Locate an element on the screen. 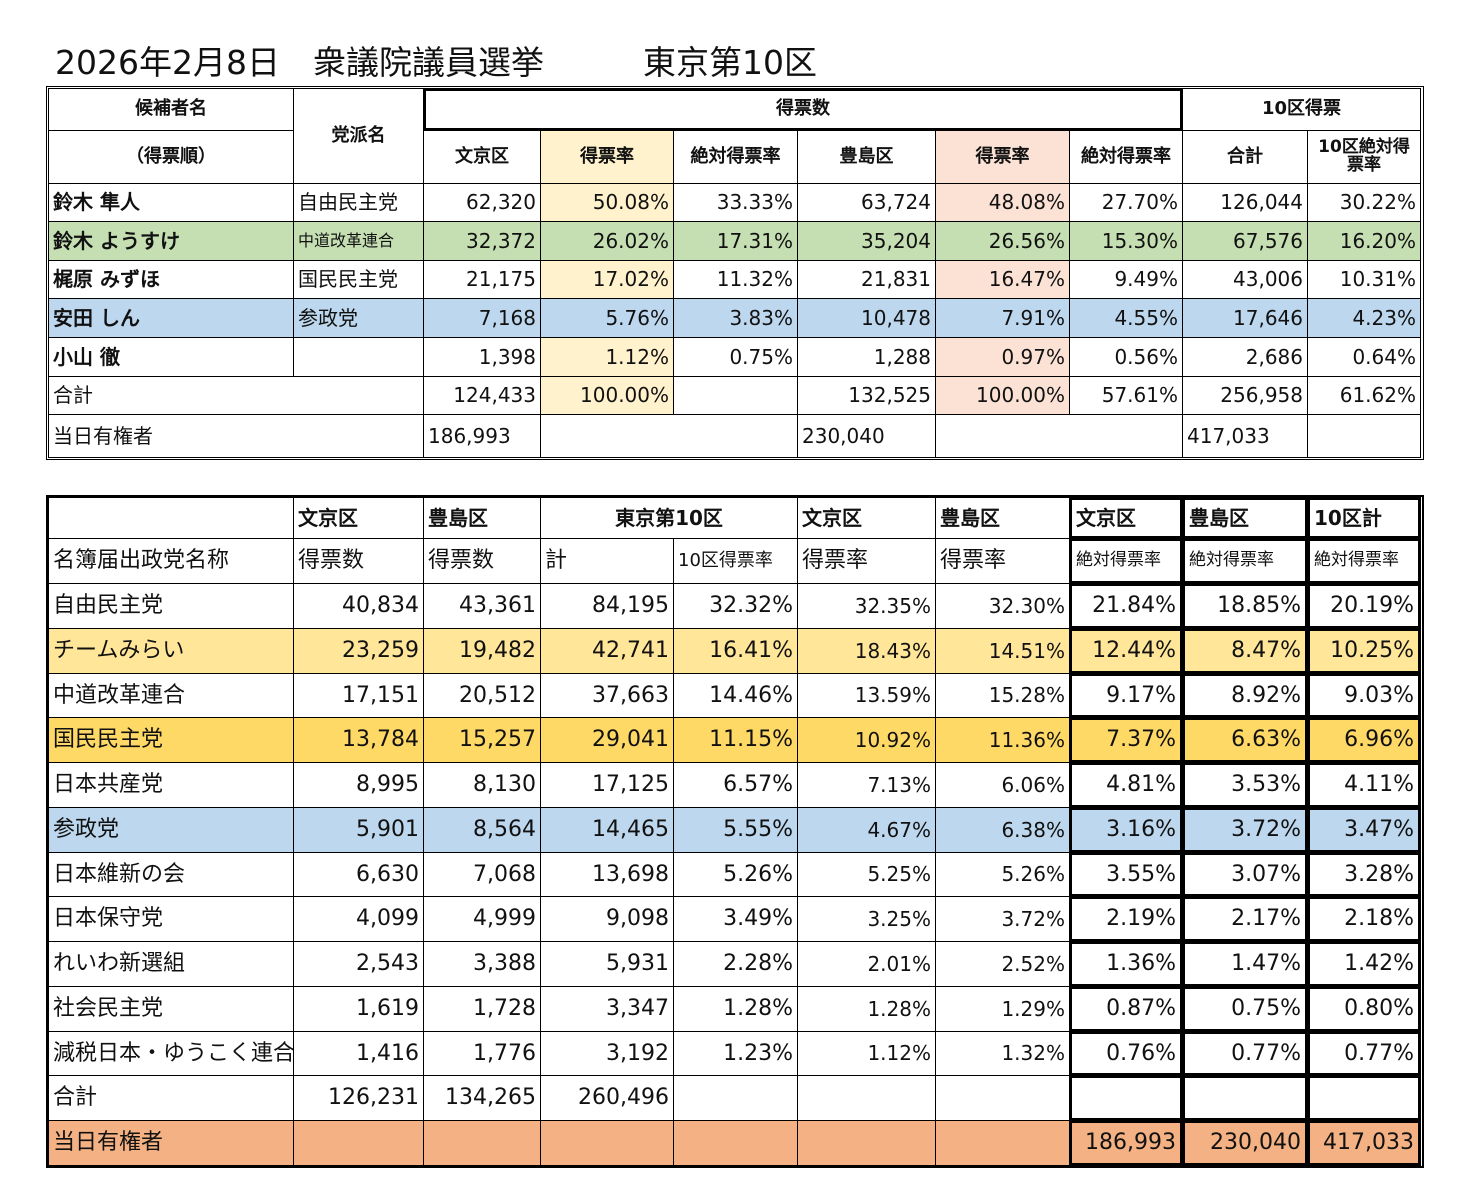 The image size is (1481, 1200). column-header: 得票率 is located at coordinates (866, 561).